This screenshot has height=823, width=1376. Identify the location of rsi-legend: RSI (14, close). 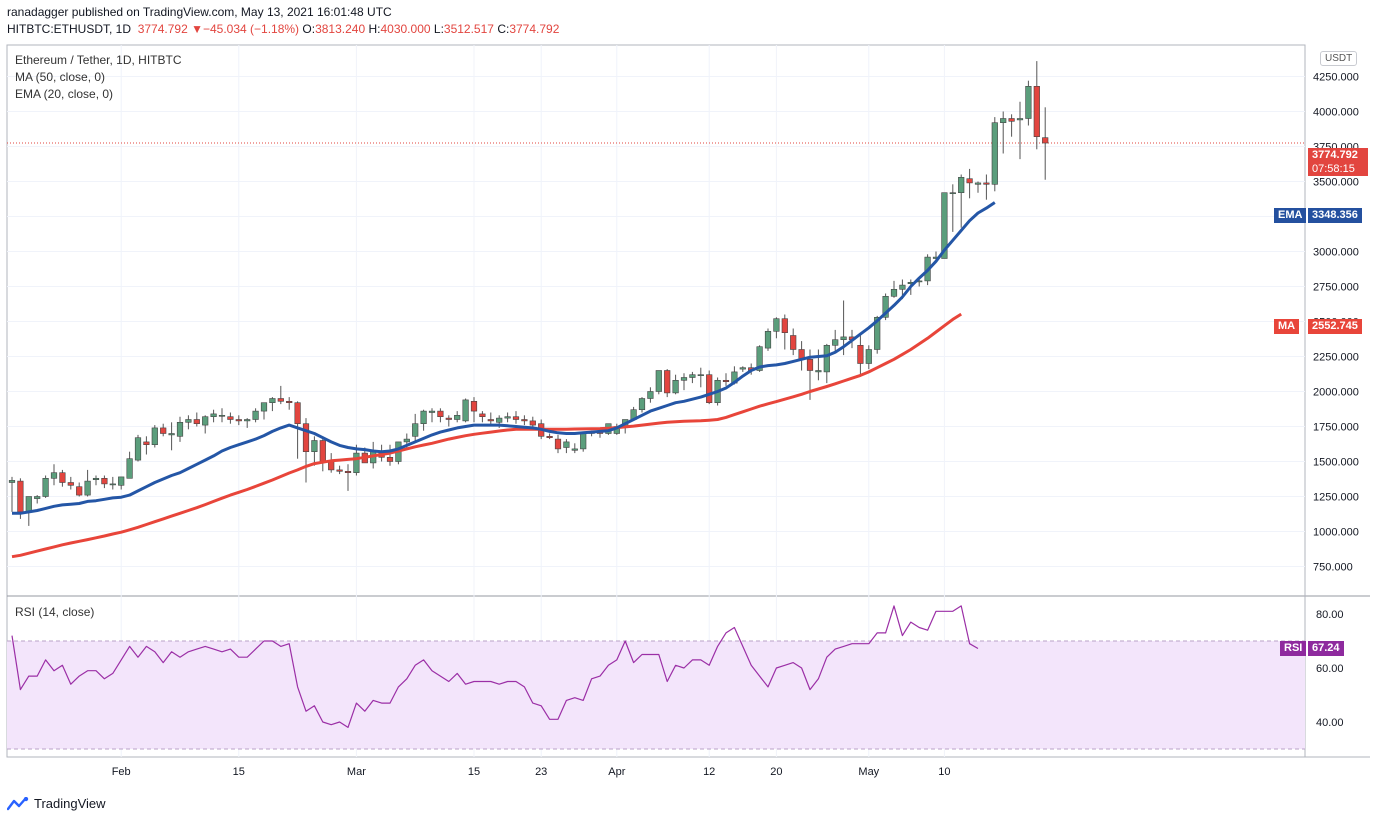
(55, 612).